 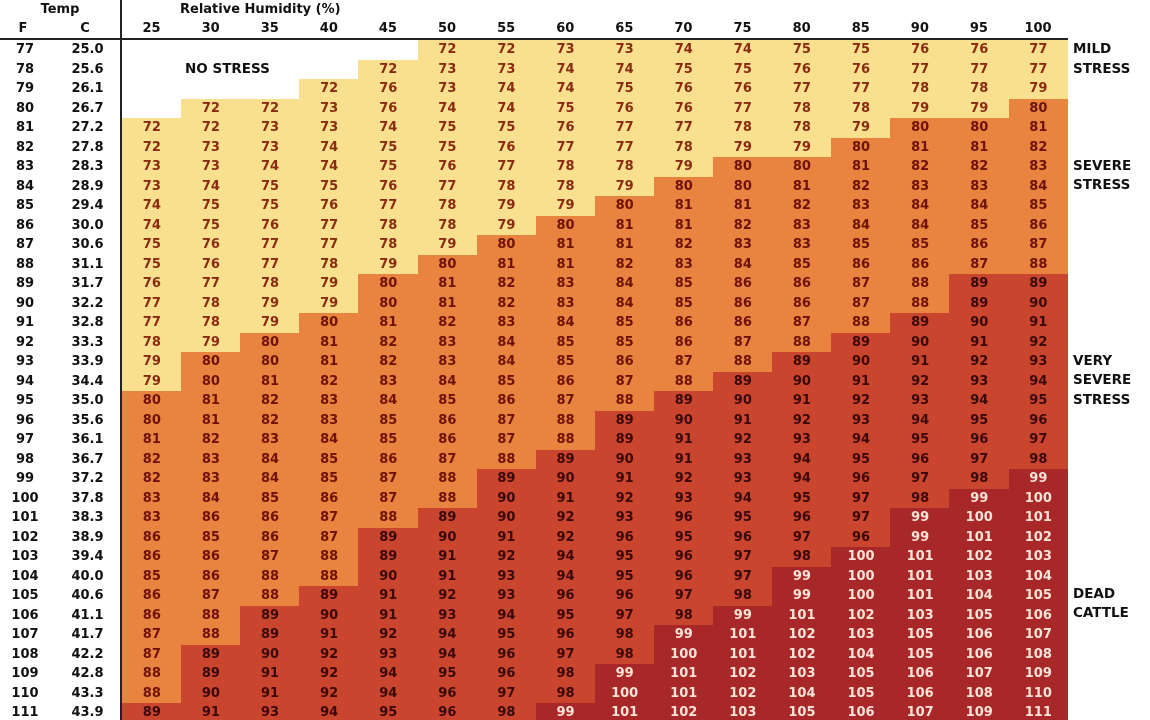 I want to click on heatmap-cell: 101, so click(x=683, y=674).